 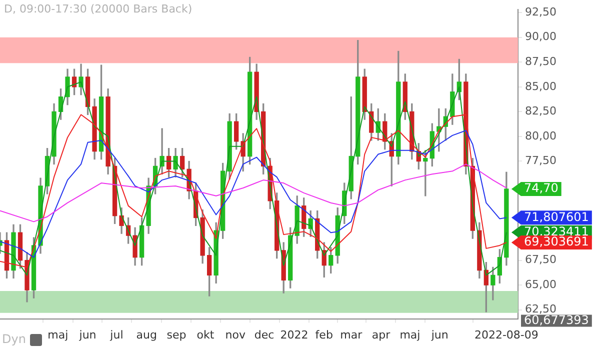 I want to click on y-tick-label: 90,00, so click(x=540, y=37).